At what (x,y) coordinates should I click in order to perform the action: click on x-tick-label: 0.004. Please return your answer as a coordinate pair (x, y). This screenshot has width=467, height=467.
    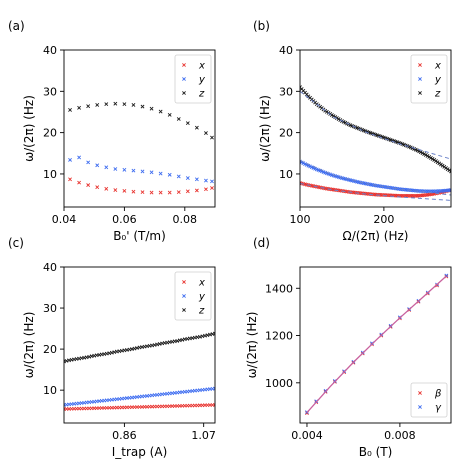
    Looking at the image, I should click on (307, 435).